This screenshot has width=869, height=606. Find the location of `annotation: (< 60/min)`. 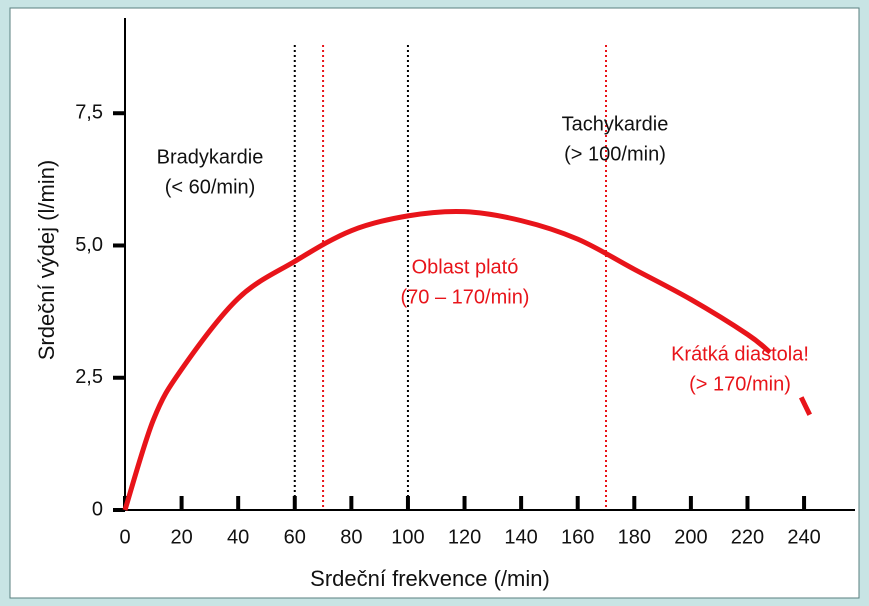

annotation: (< 60/min) is located at coordinates (210, 187).